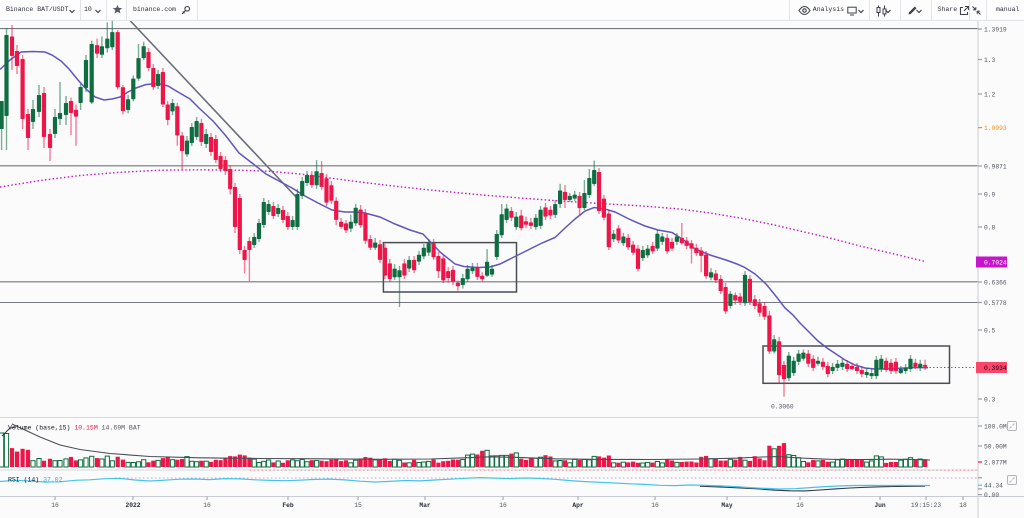 The image size is (1024, 518). Describe the element at coordinates (995, 166) in the screenshot. I see `svg-text: 0.9871` at that location.